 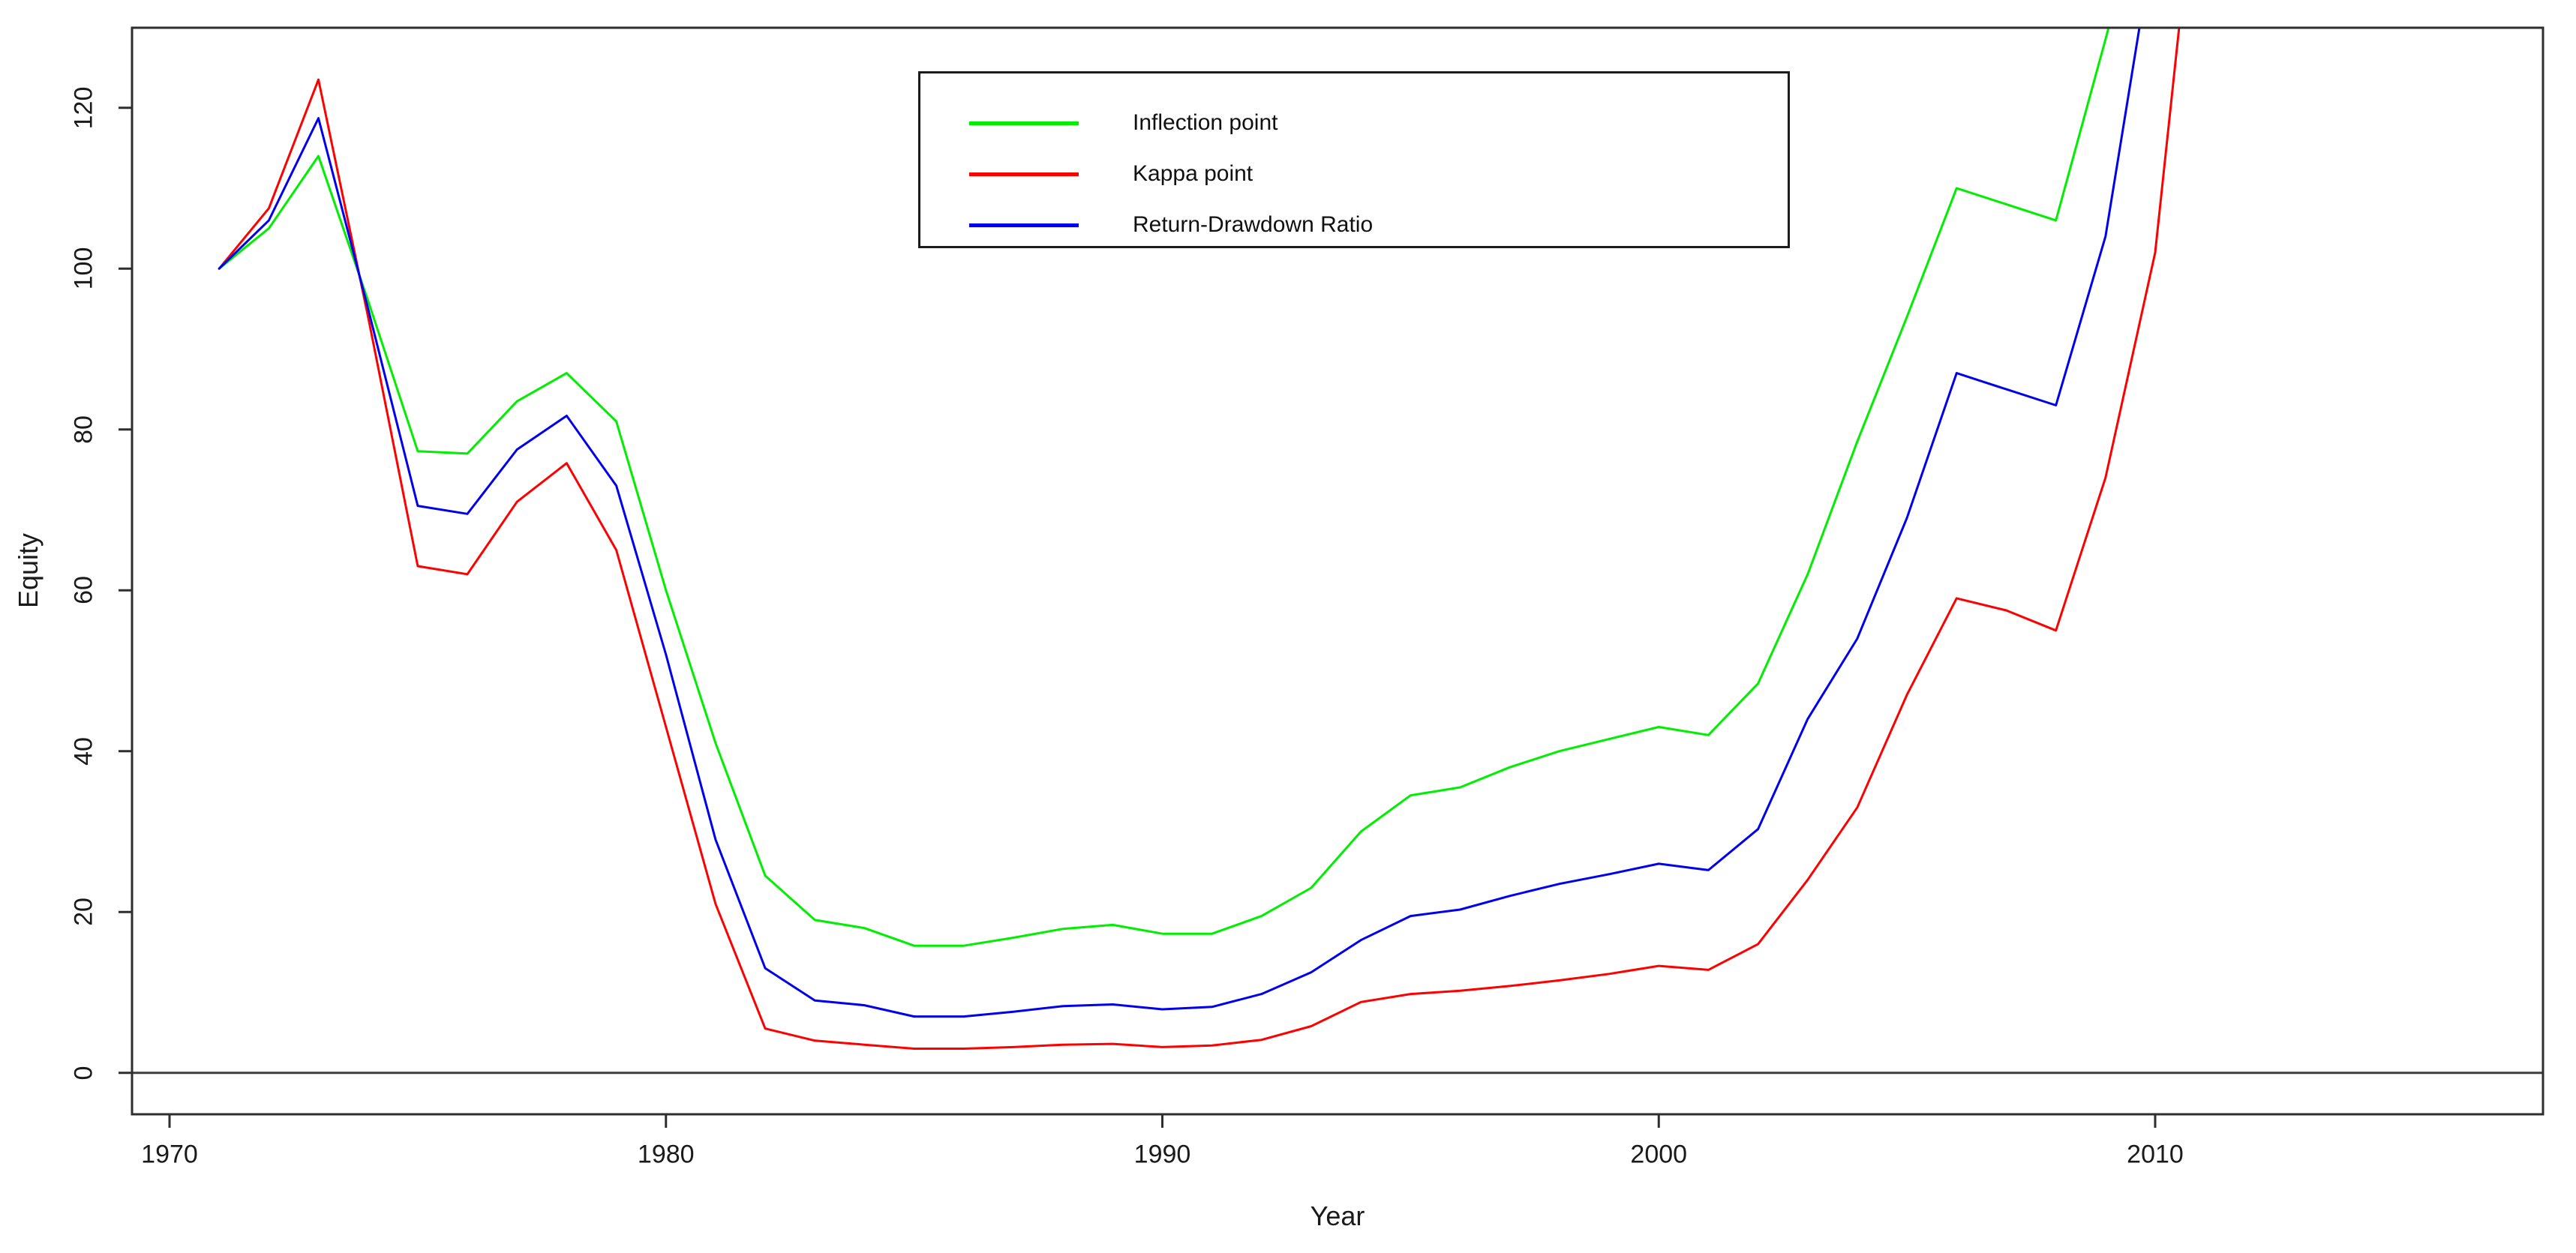 What do you see at coordinates (666, 1154) in the screenshot?
I see `x-tick-label: 1980` at bounding box center [666, 1154].